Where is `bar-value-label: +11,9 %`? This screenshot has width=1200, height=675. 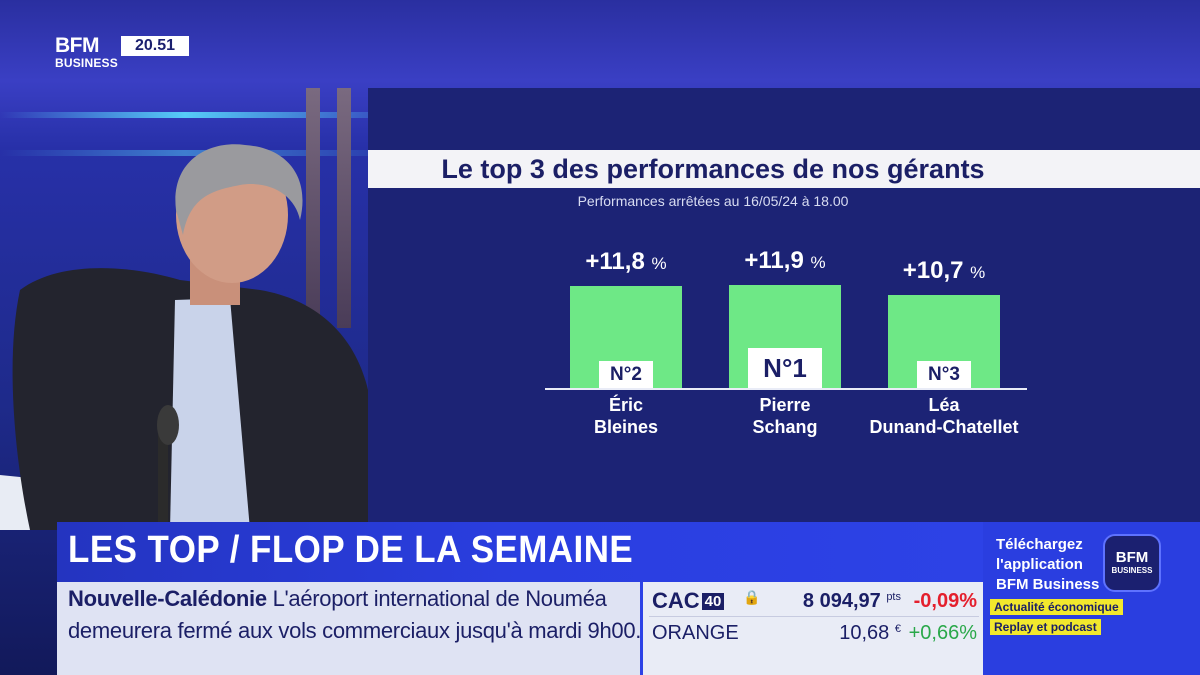 bar-value-label: +11,9 % is located at coordinates (785, 261).